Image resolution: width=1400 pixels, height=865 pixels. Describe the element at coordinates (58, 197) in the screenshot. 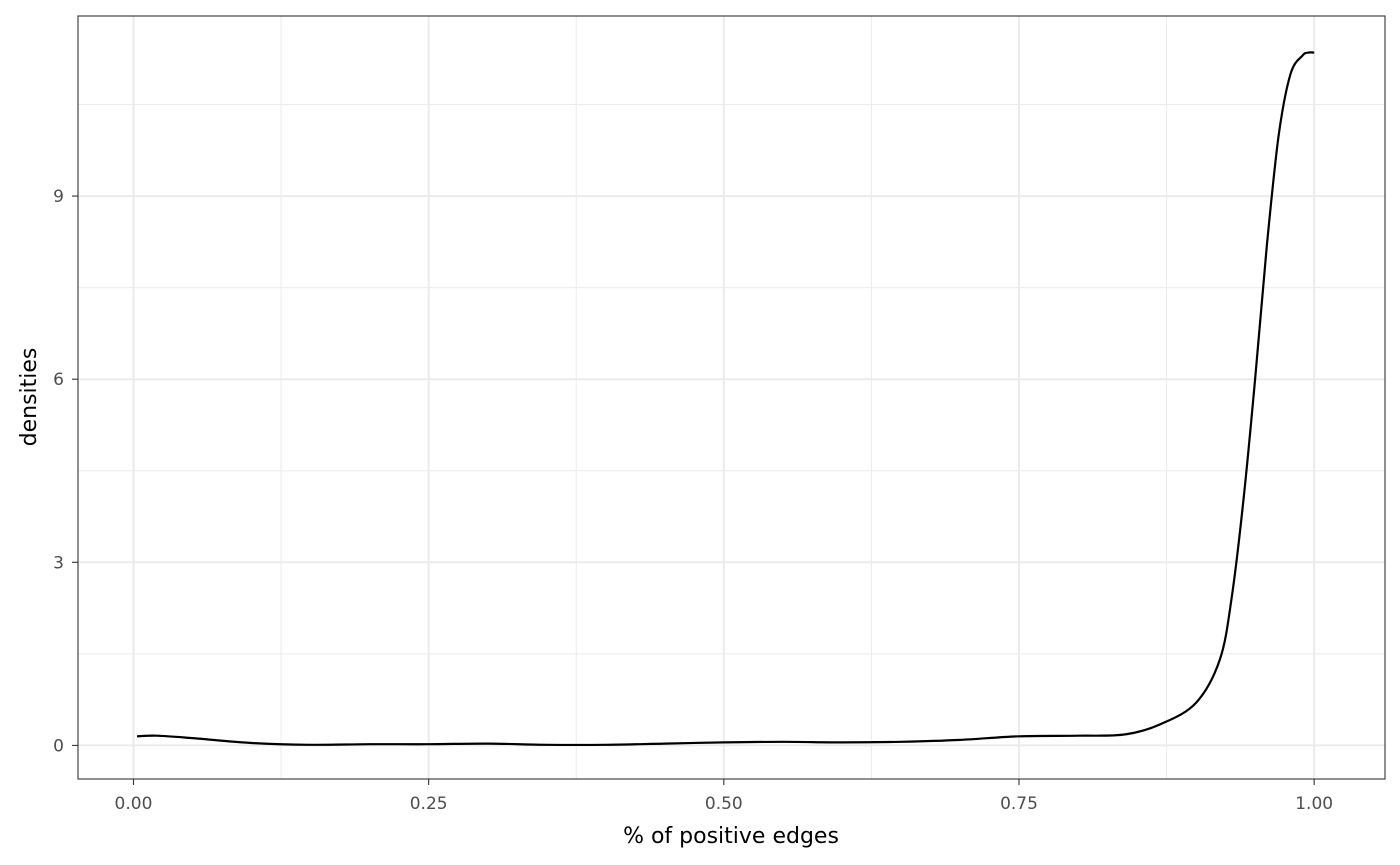

I see `y-tick-label: 9` at that location.